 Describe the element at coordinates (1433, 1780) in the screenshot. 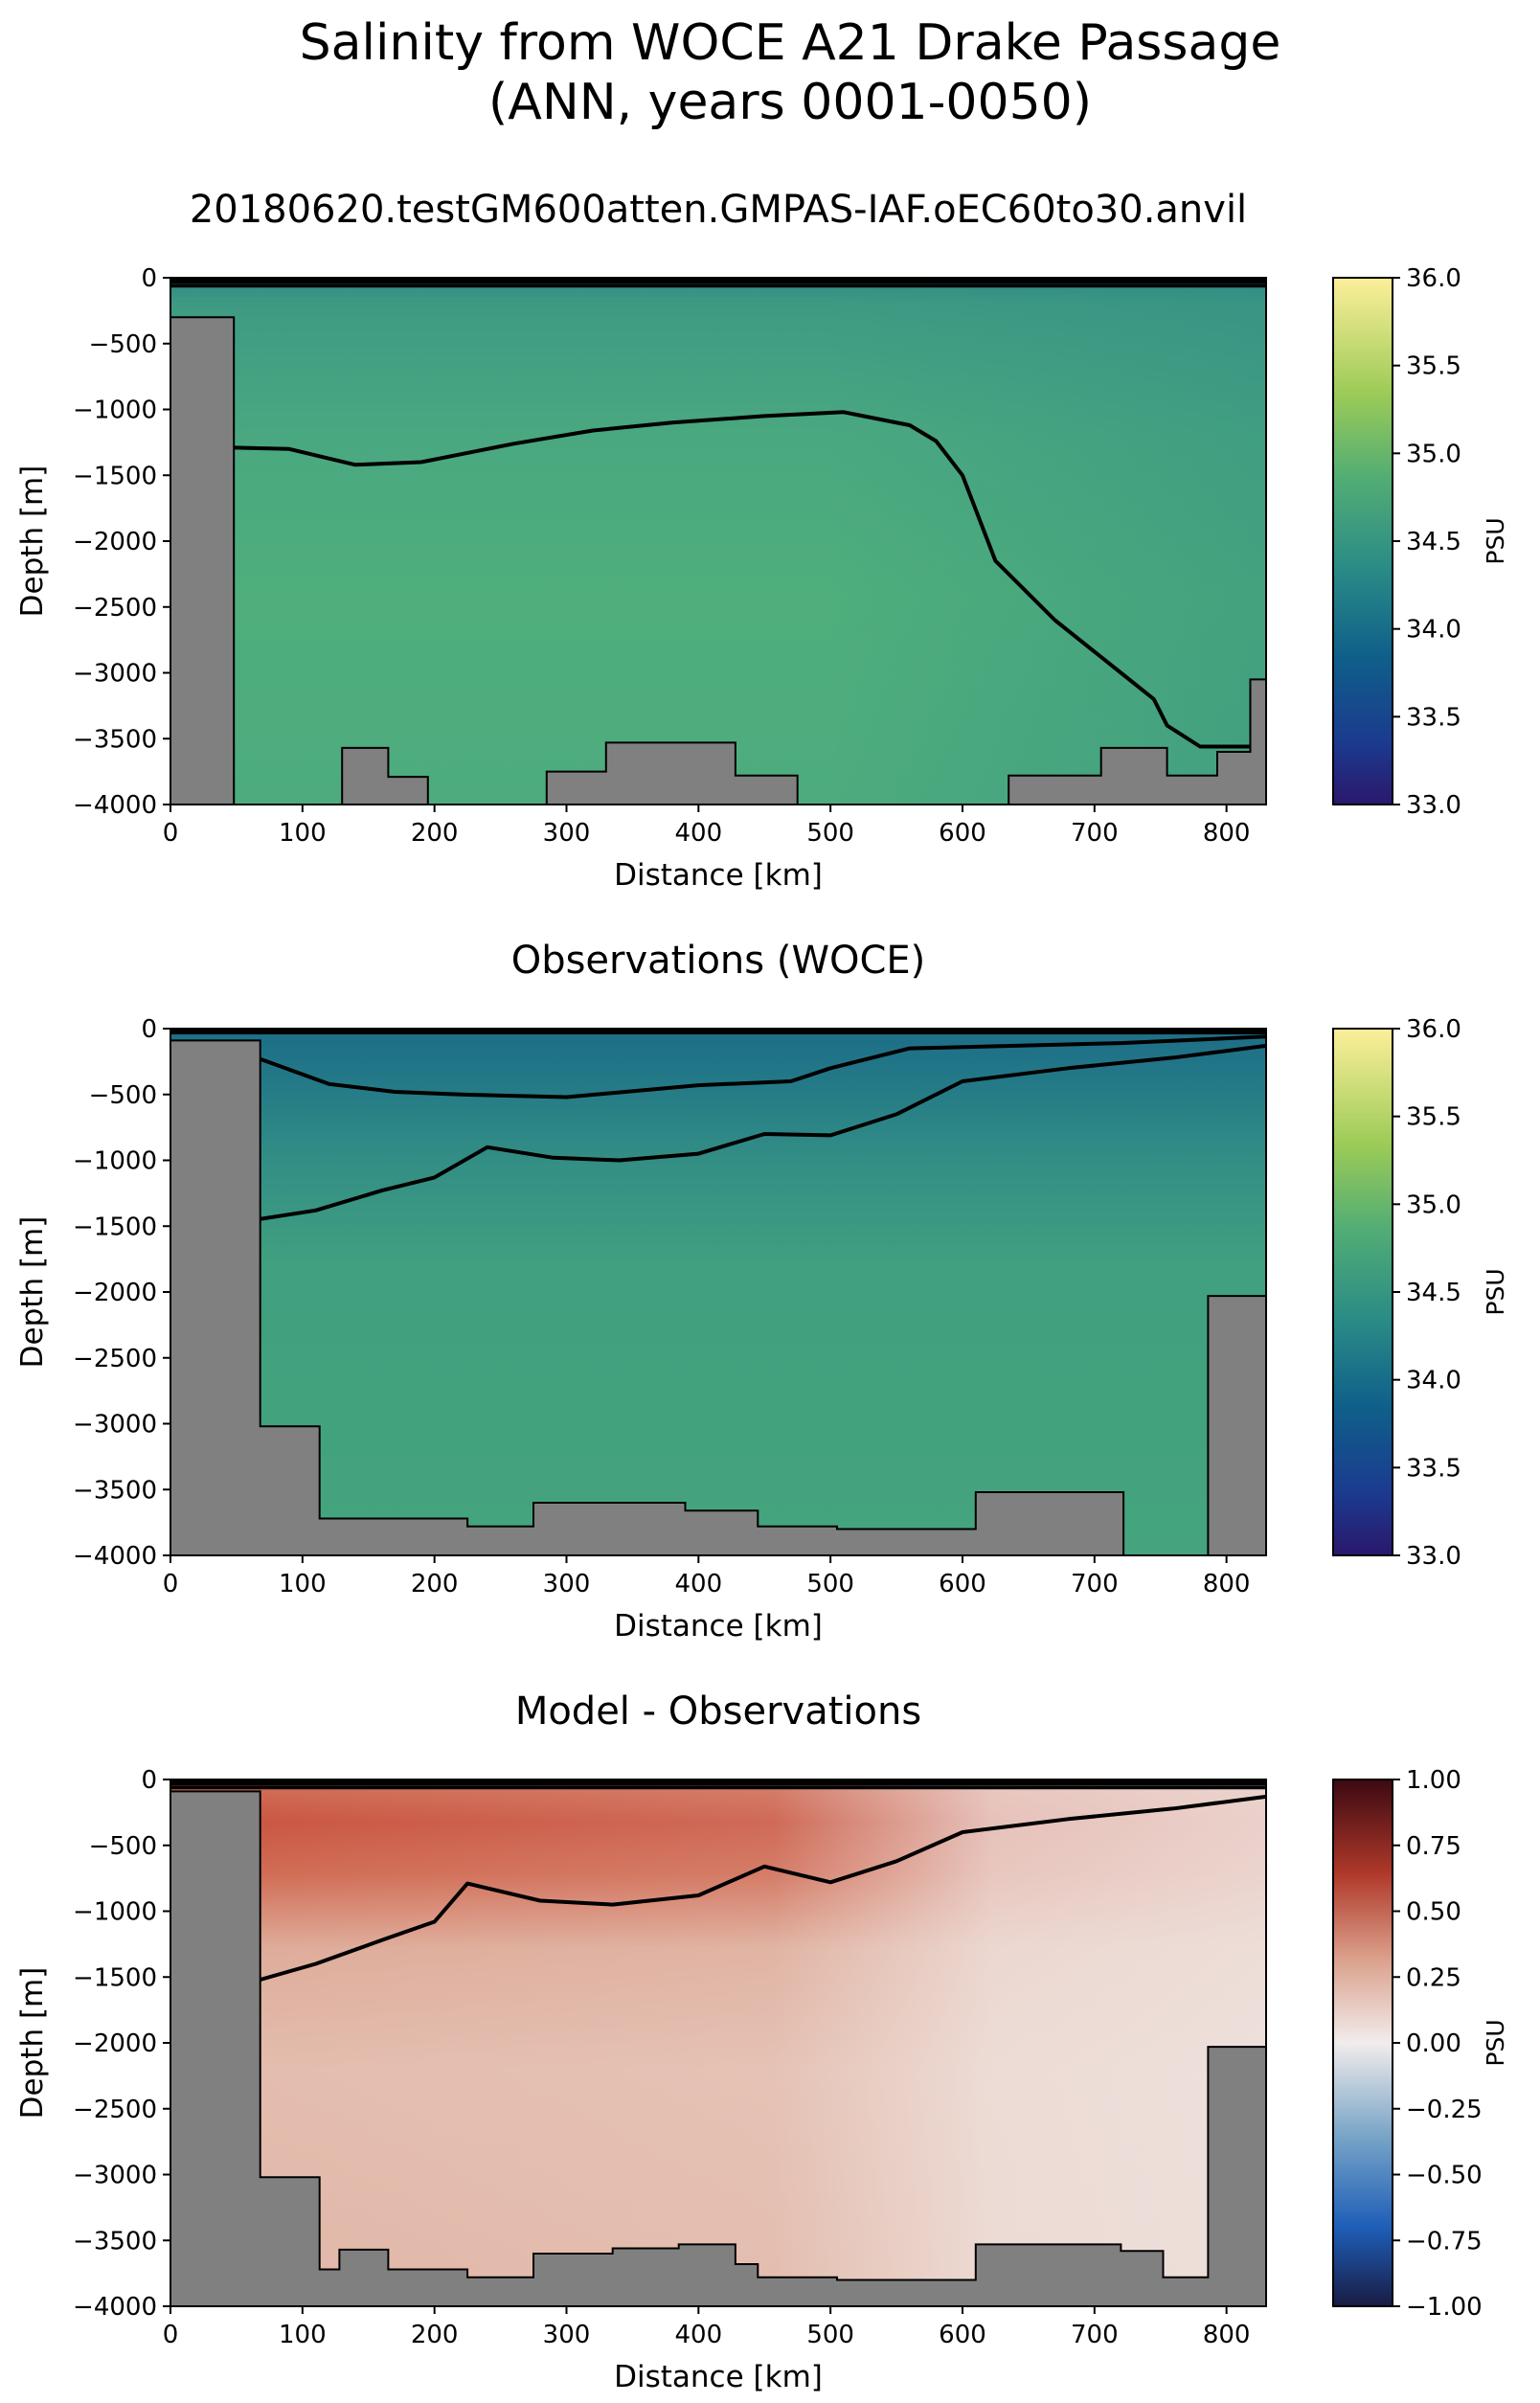

I see `colorbar-tick-label: 1.00` at that location.